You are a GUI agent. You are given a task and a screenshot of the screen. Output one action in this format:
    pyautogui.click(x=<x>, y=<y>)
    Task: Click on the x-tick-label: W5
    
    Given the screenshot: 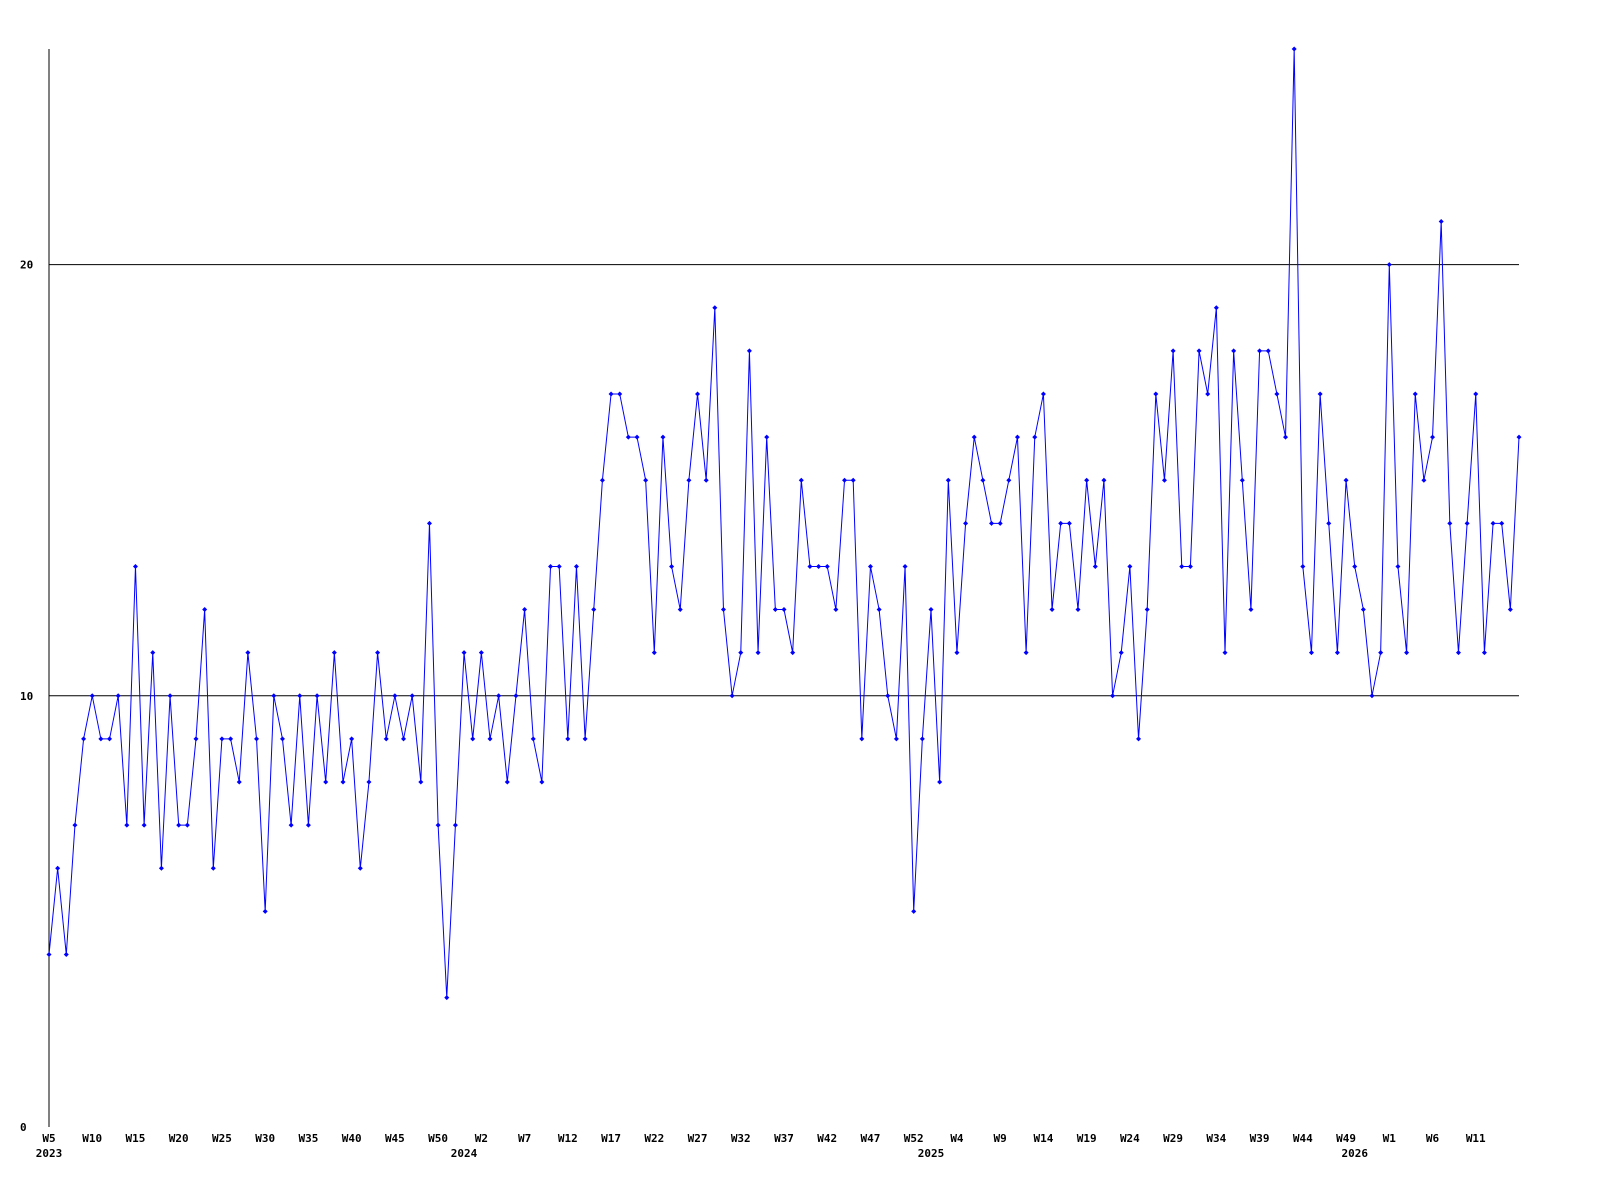 What is the action you would take?
    pyautogui.click(x=48, y=1138)
    